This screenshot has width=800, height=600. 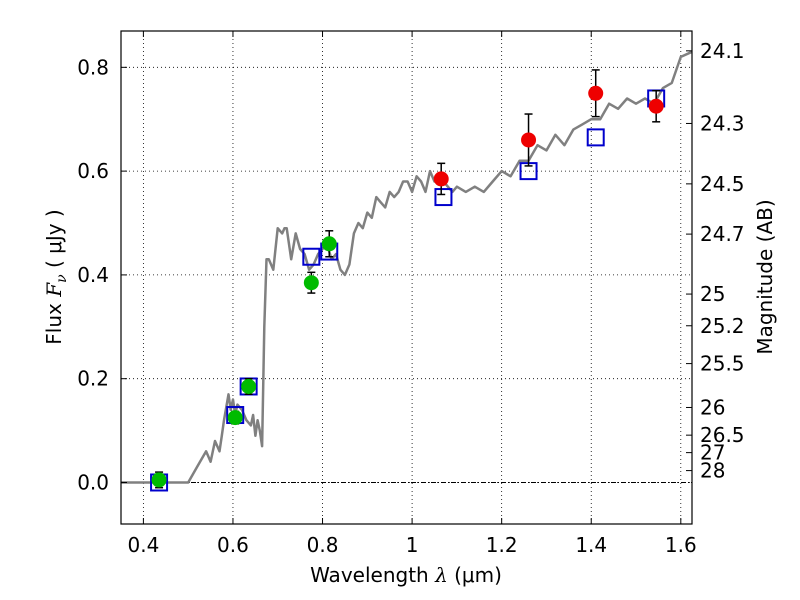 What do you see at coordinates (93, 379) in the screenshot?
I see `y-tick-label: 0.2` at bounding box center [93, 379].